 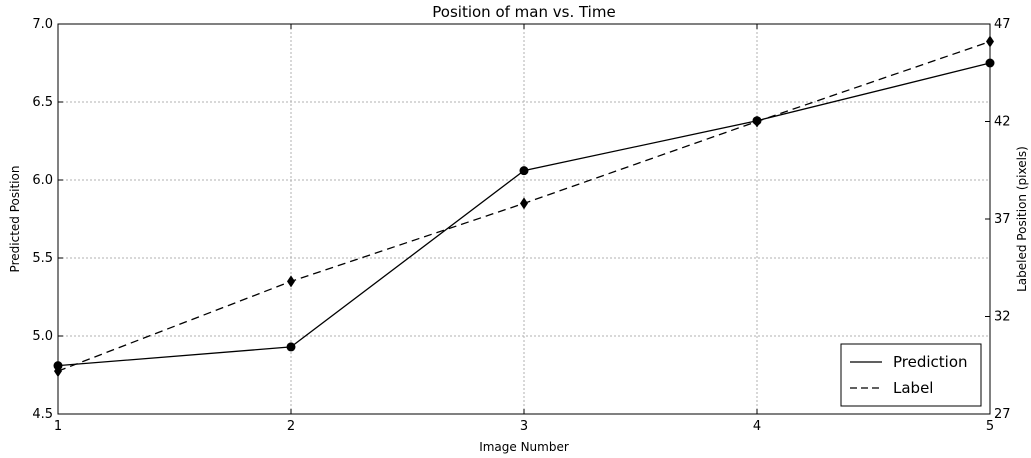 I want to click on y-axis-label-right: Labeled Position (pixels), so click(x=1022, y=219).